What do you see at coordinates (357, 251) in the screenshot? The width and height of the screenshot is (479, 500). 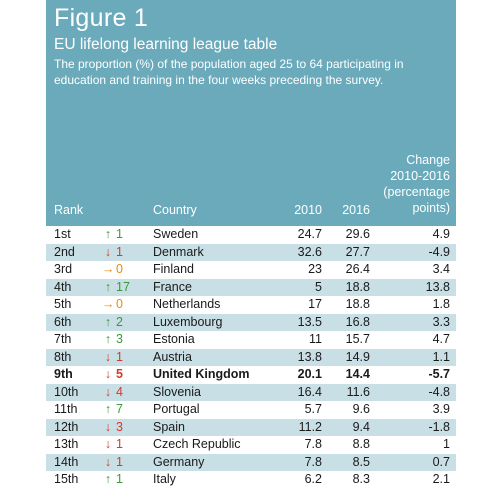 I see `value-2016-cell: 27.7` at bounding box center [357, 251].